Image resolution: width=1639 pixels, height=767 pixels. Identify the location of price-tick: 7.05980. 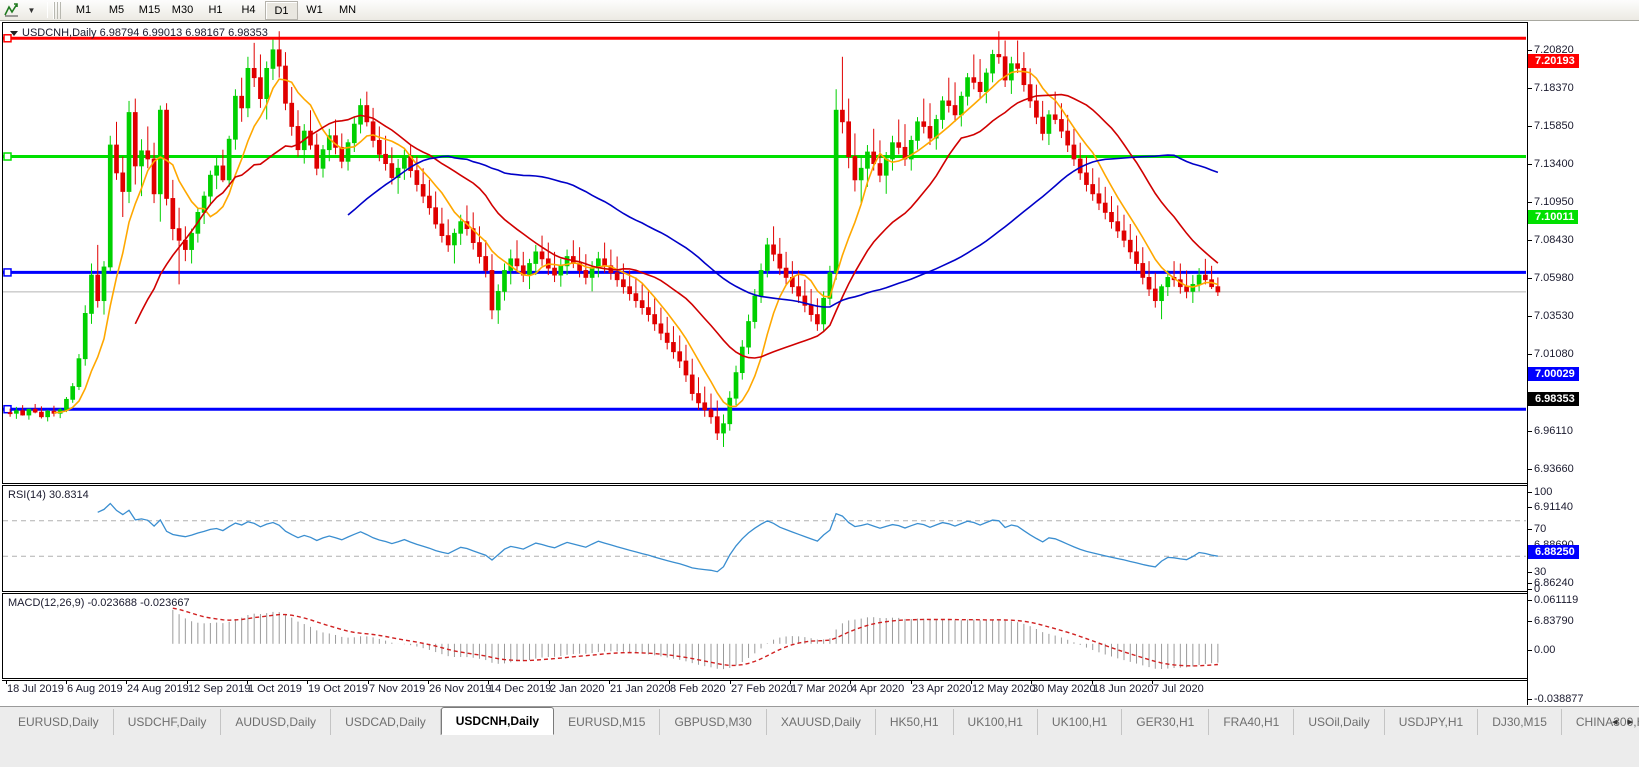
(1551, 278).